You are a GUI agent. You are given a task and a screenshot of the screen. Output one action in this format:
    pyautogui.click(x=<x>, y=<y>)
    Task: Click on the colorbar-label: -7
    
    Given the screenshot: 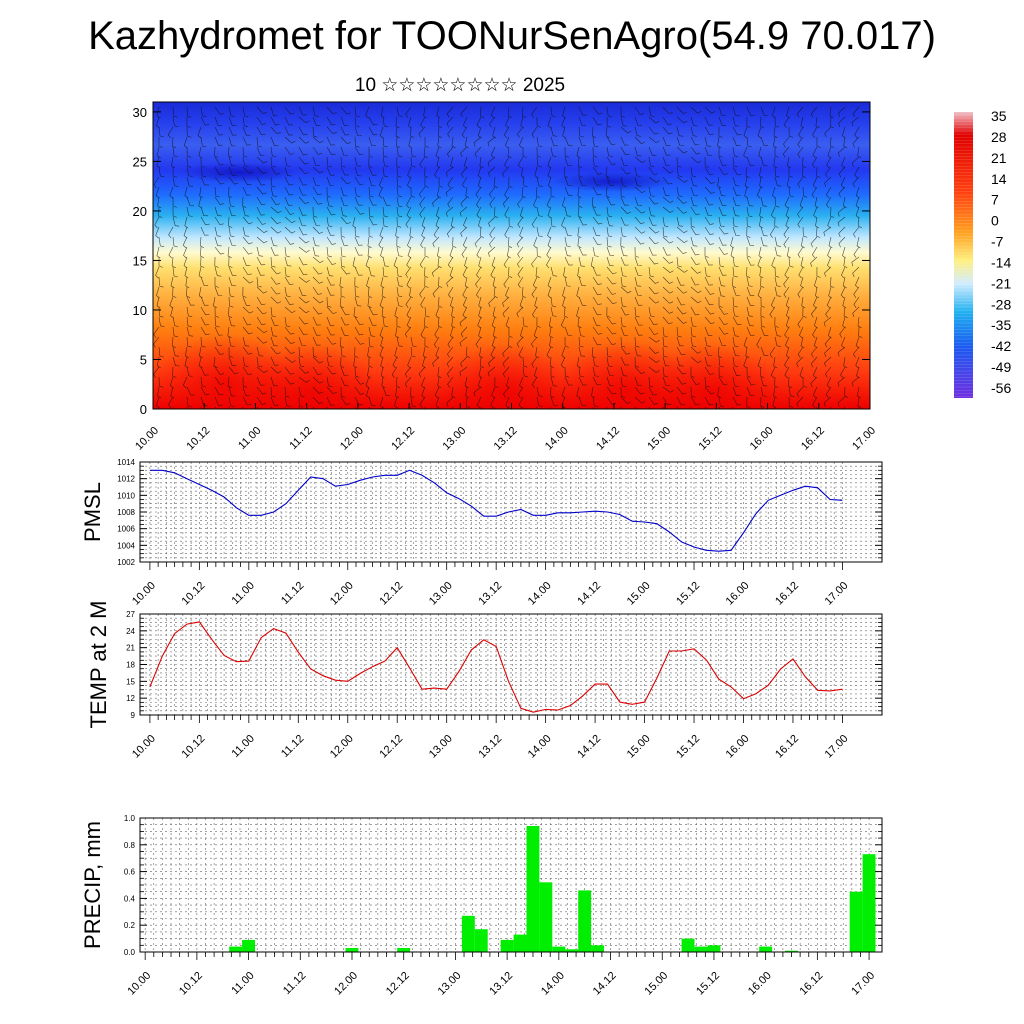 What is the action you would take?
    pyautogui.click(x=997, y=242)
    